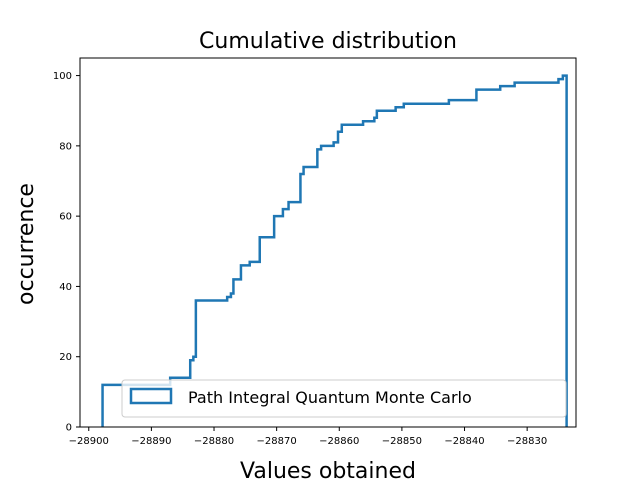 Image resolution: width=640 pixels, height=480 pixels. I want to click on y-axis-label: occurrence, so click(26, 244).